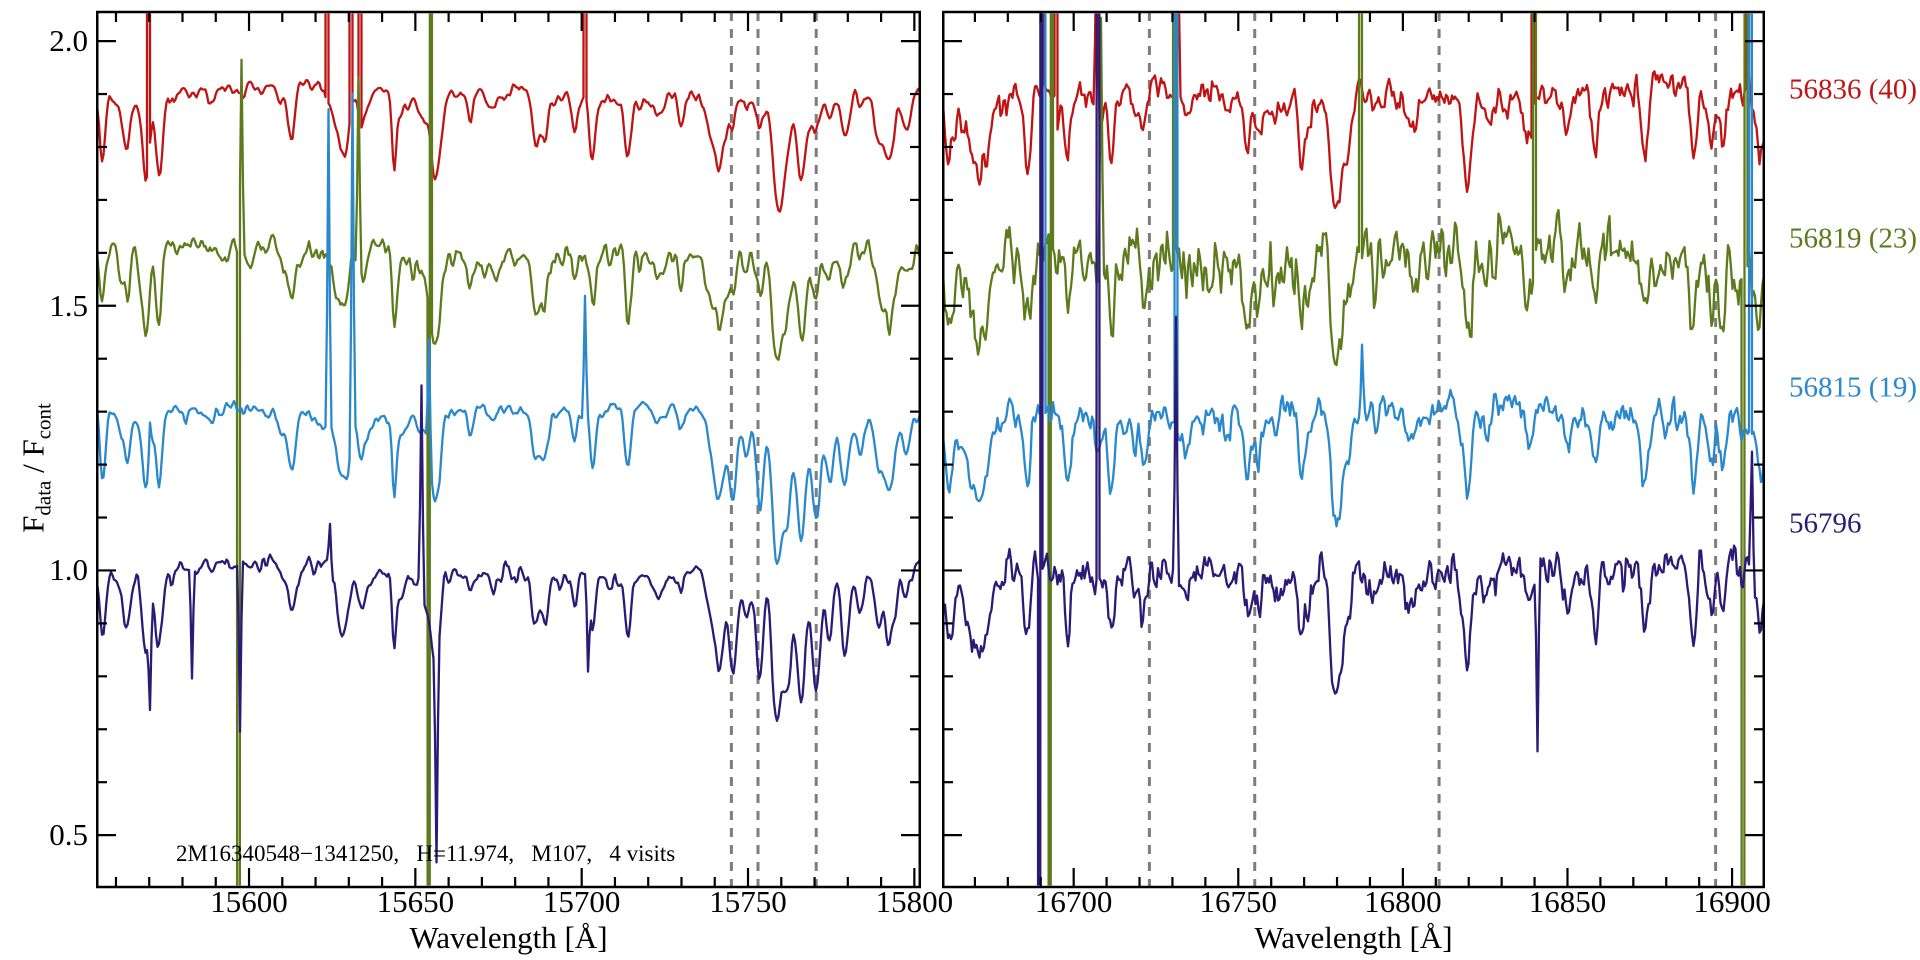 The image size is (1920, 960). What do you see at coordinates (35, 468) in the screenshot?
I see `y-axis-title: Fdata / Fcont` at bounding box center [35, 468].